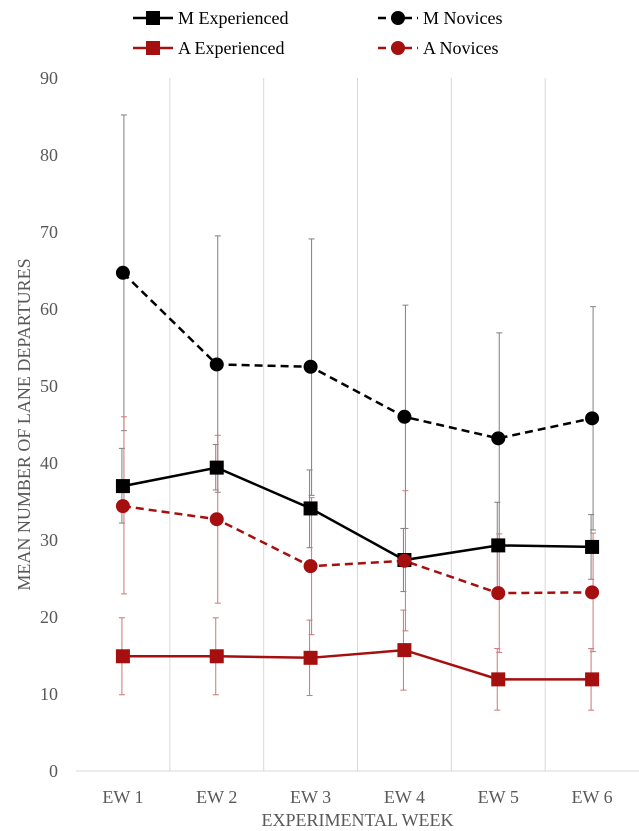  I want to click on y-tick-label: 90, so click(49, 78).